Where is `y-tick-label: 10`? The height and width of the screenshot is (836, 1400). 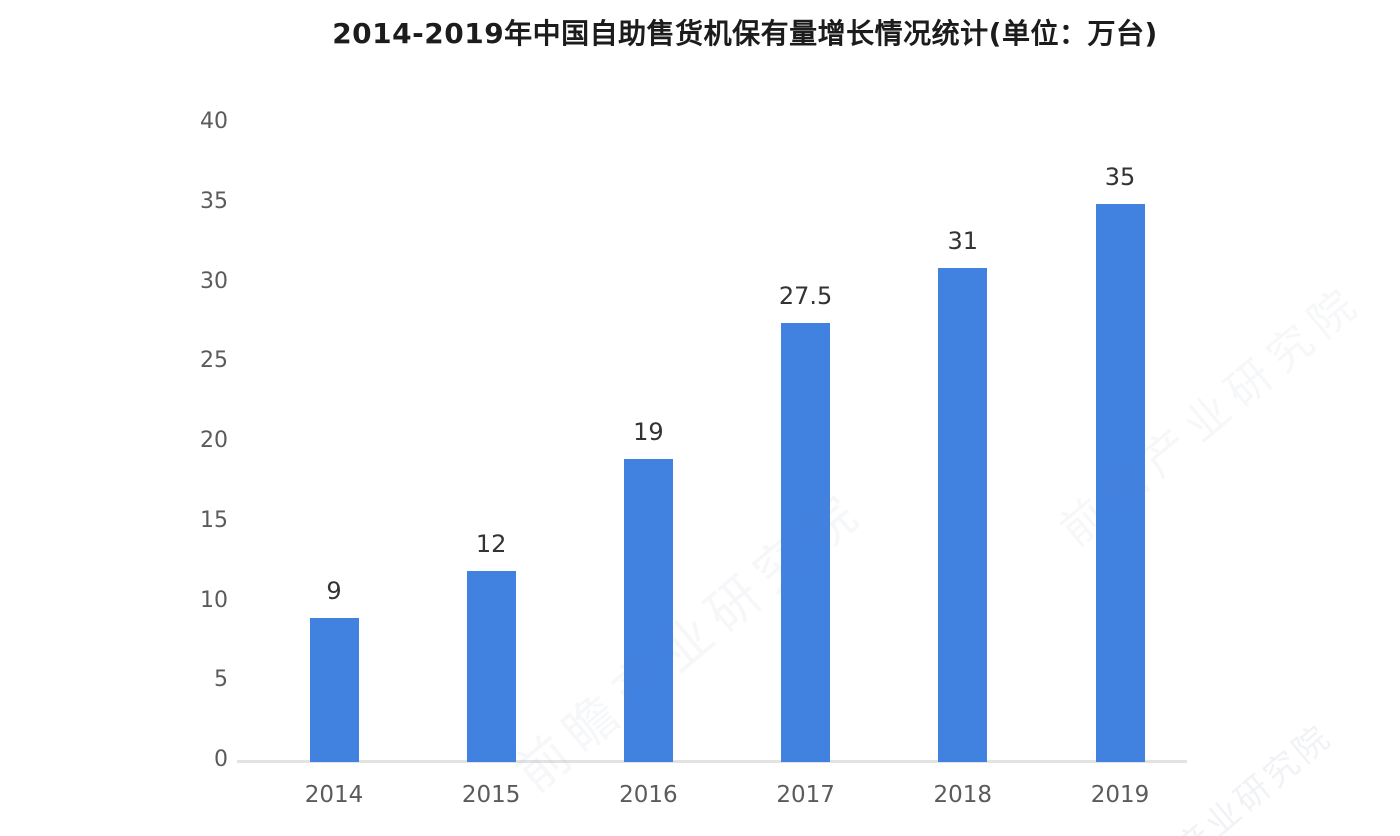
y-tick-label: 10 is located at coordinates (214, 600).